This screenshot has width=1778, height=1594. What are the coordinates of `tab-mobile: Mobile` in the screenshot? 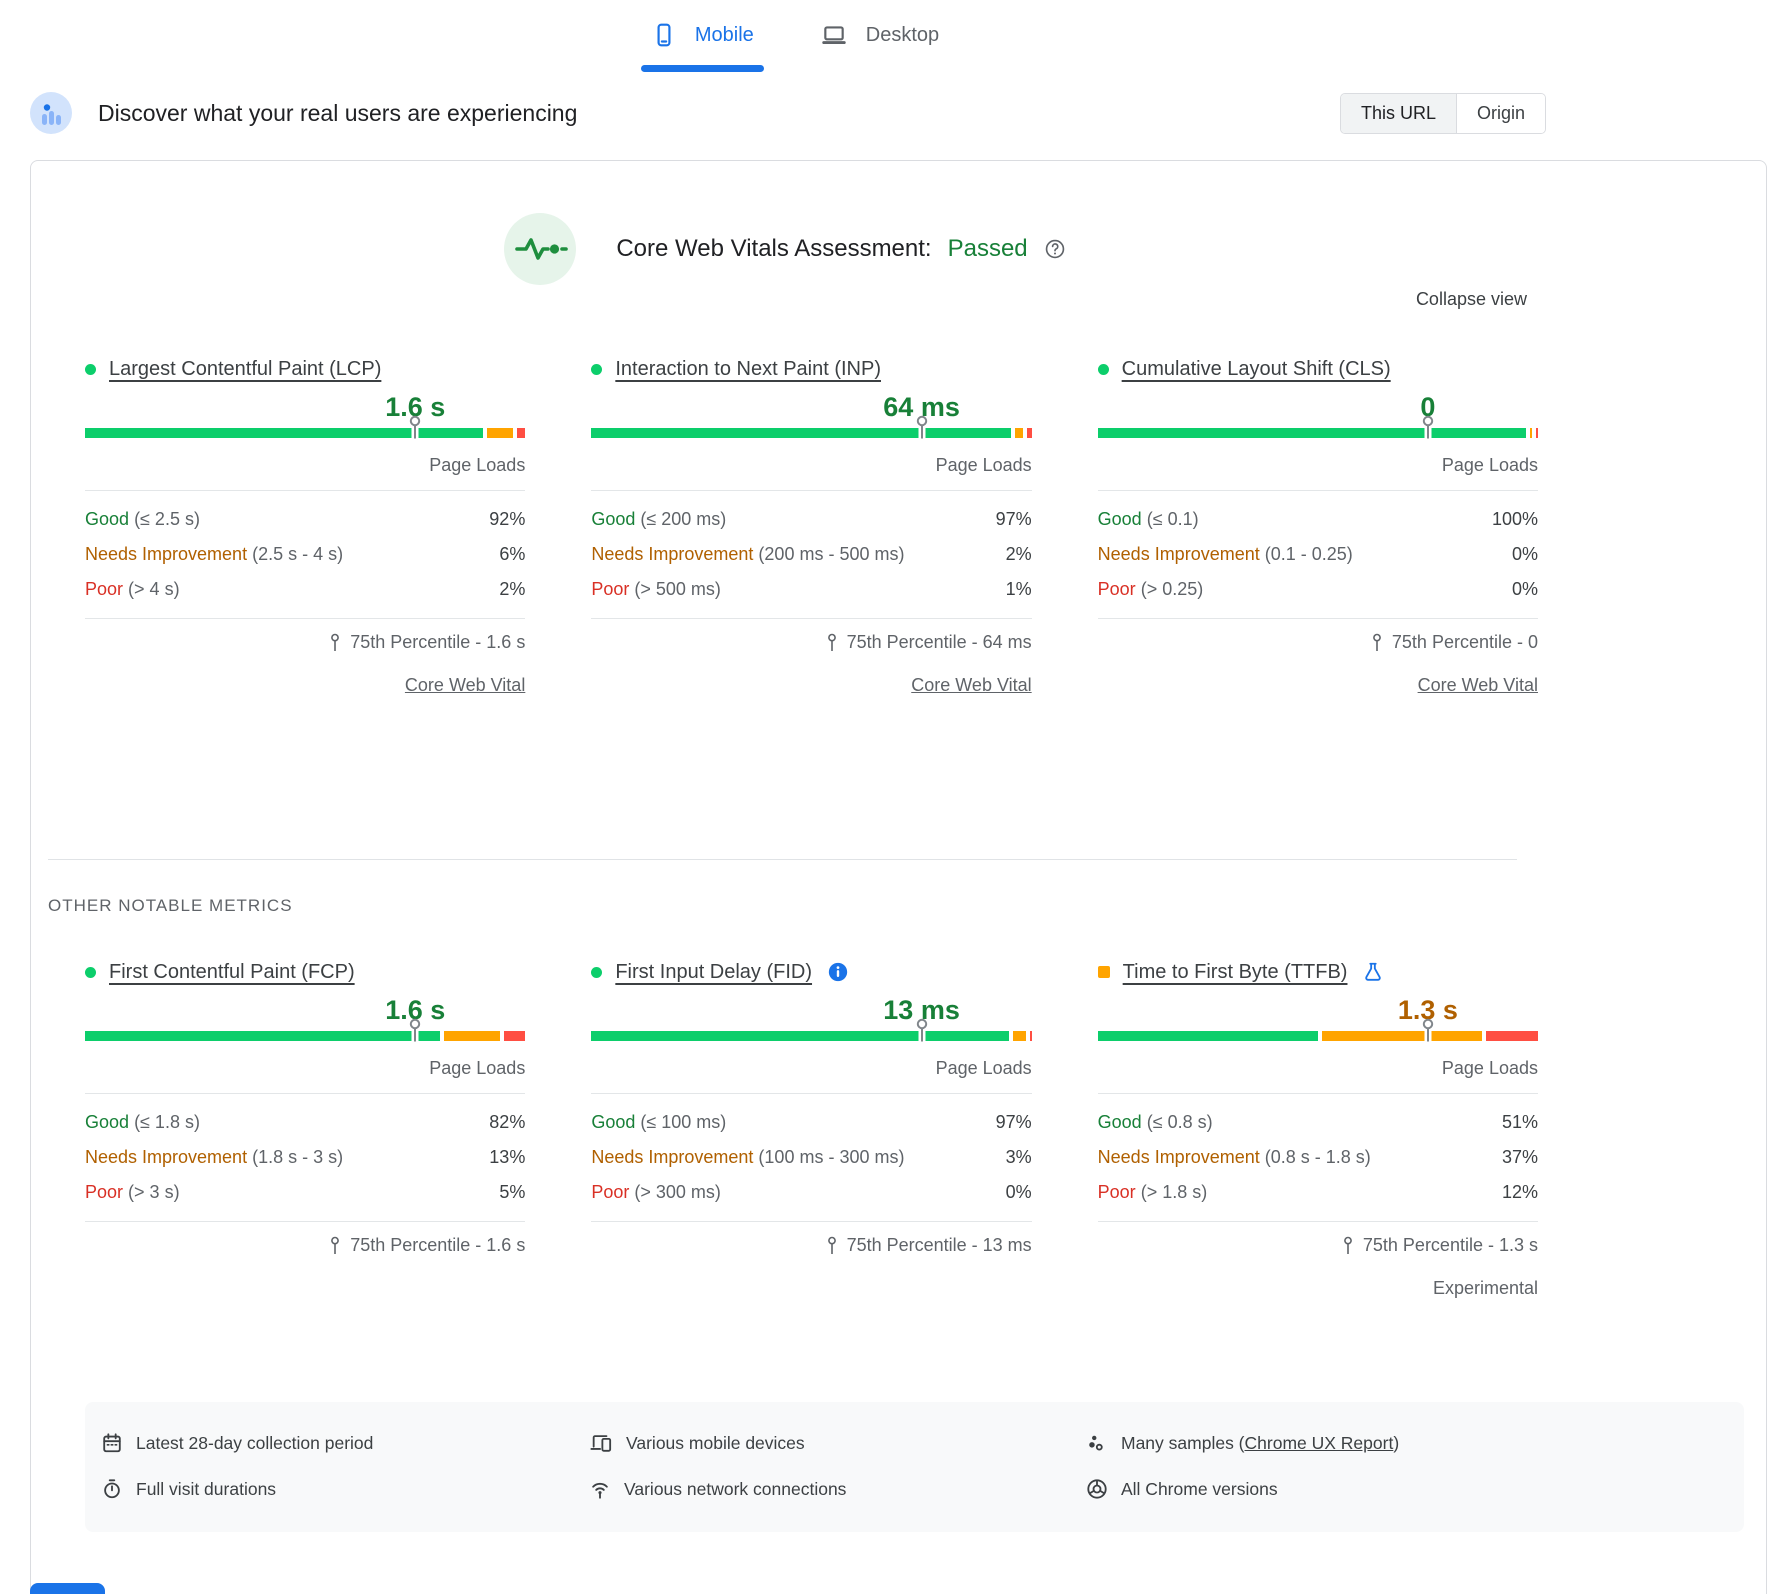 It's located at (702, 44).